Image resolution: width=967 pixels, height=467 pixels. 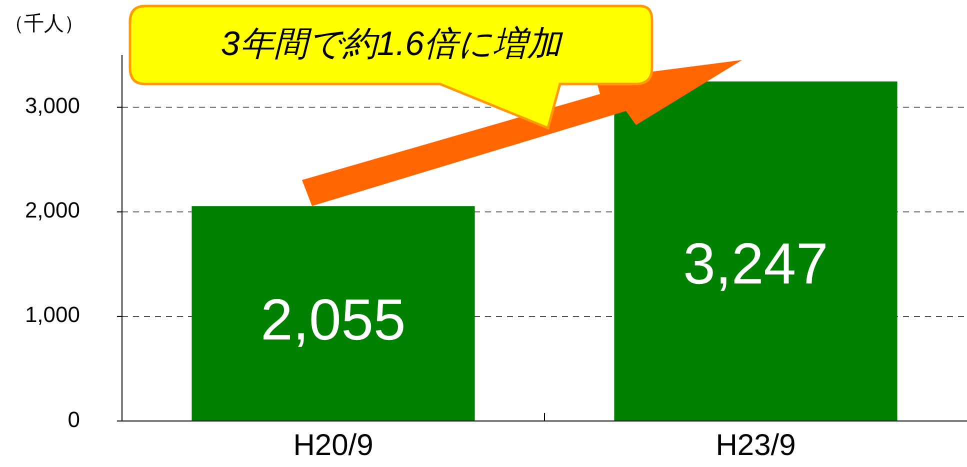 What do you see at coordinates (755, 264) in the screenshot?
I see `data-label: 3,247` at bounding box center [755, 264].